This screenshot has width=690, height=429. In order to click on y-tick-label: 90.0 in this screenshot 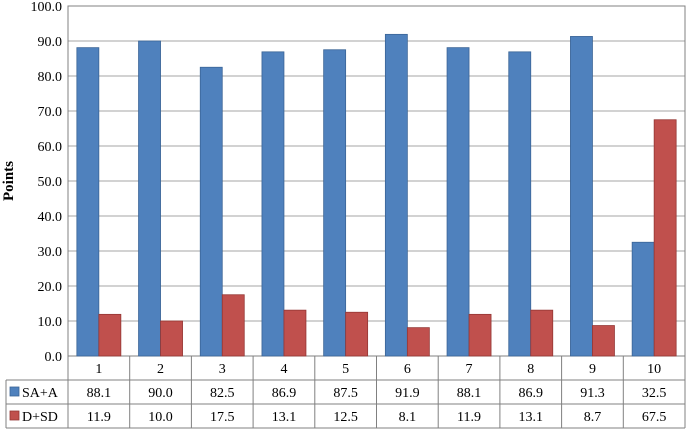, I will do `click(50, 42)`.